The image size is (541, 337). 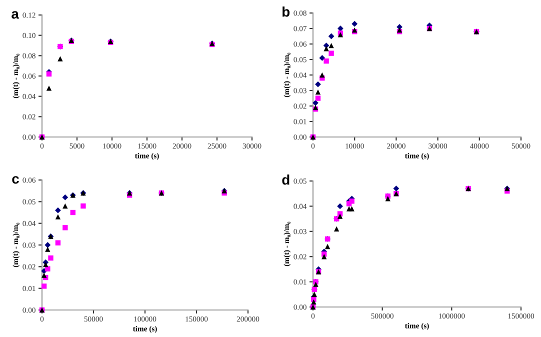 I want to click on chart-title: a, so click(x=15, y=15).